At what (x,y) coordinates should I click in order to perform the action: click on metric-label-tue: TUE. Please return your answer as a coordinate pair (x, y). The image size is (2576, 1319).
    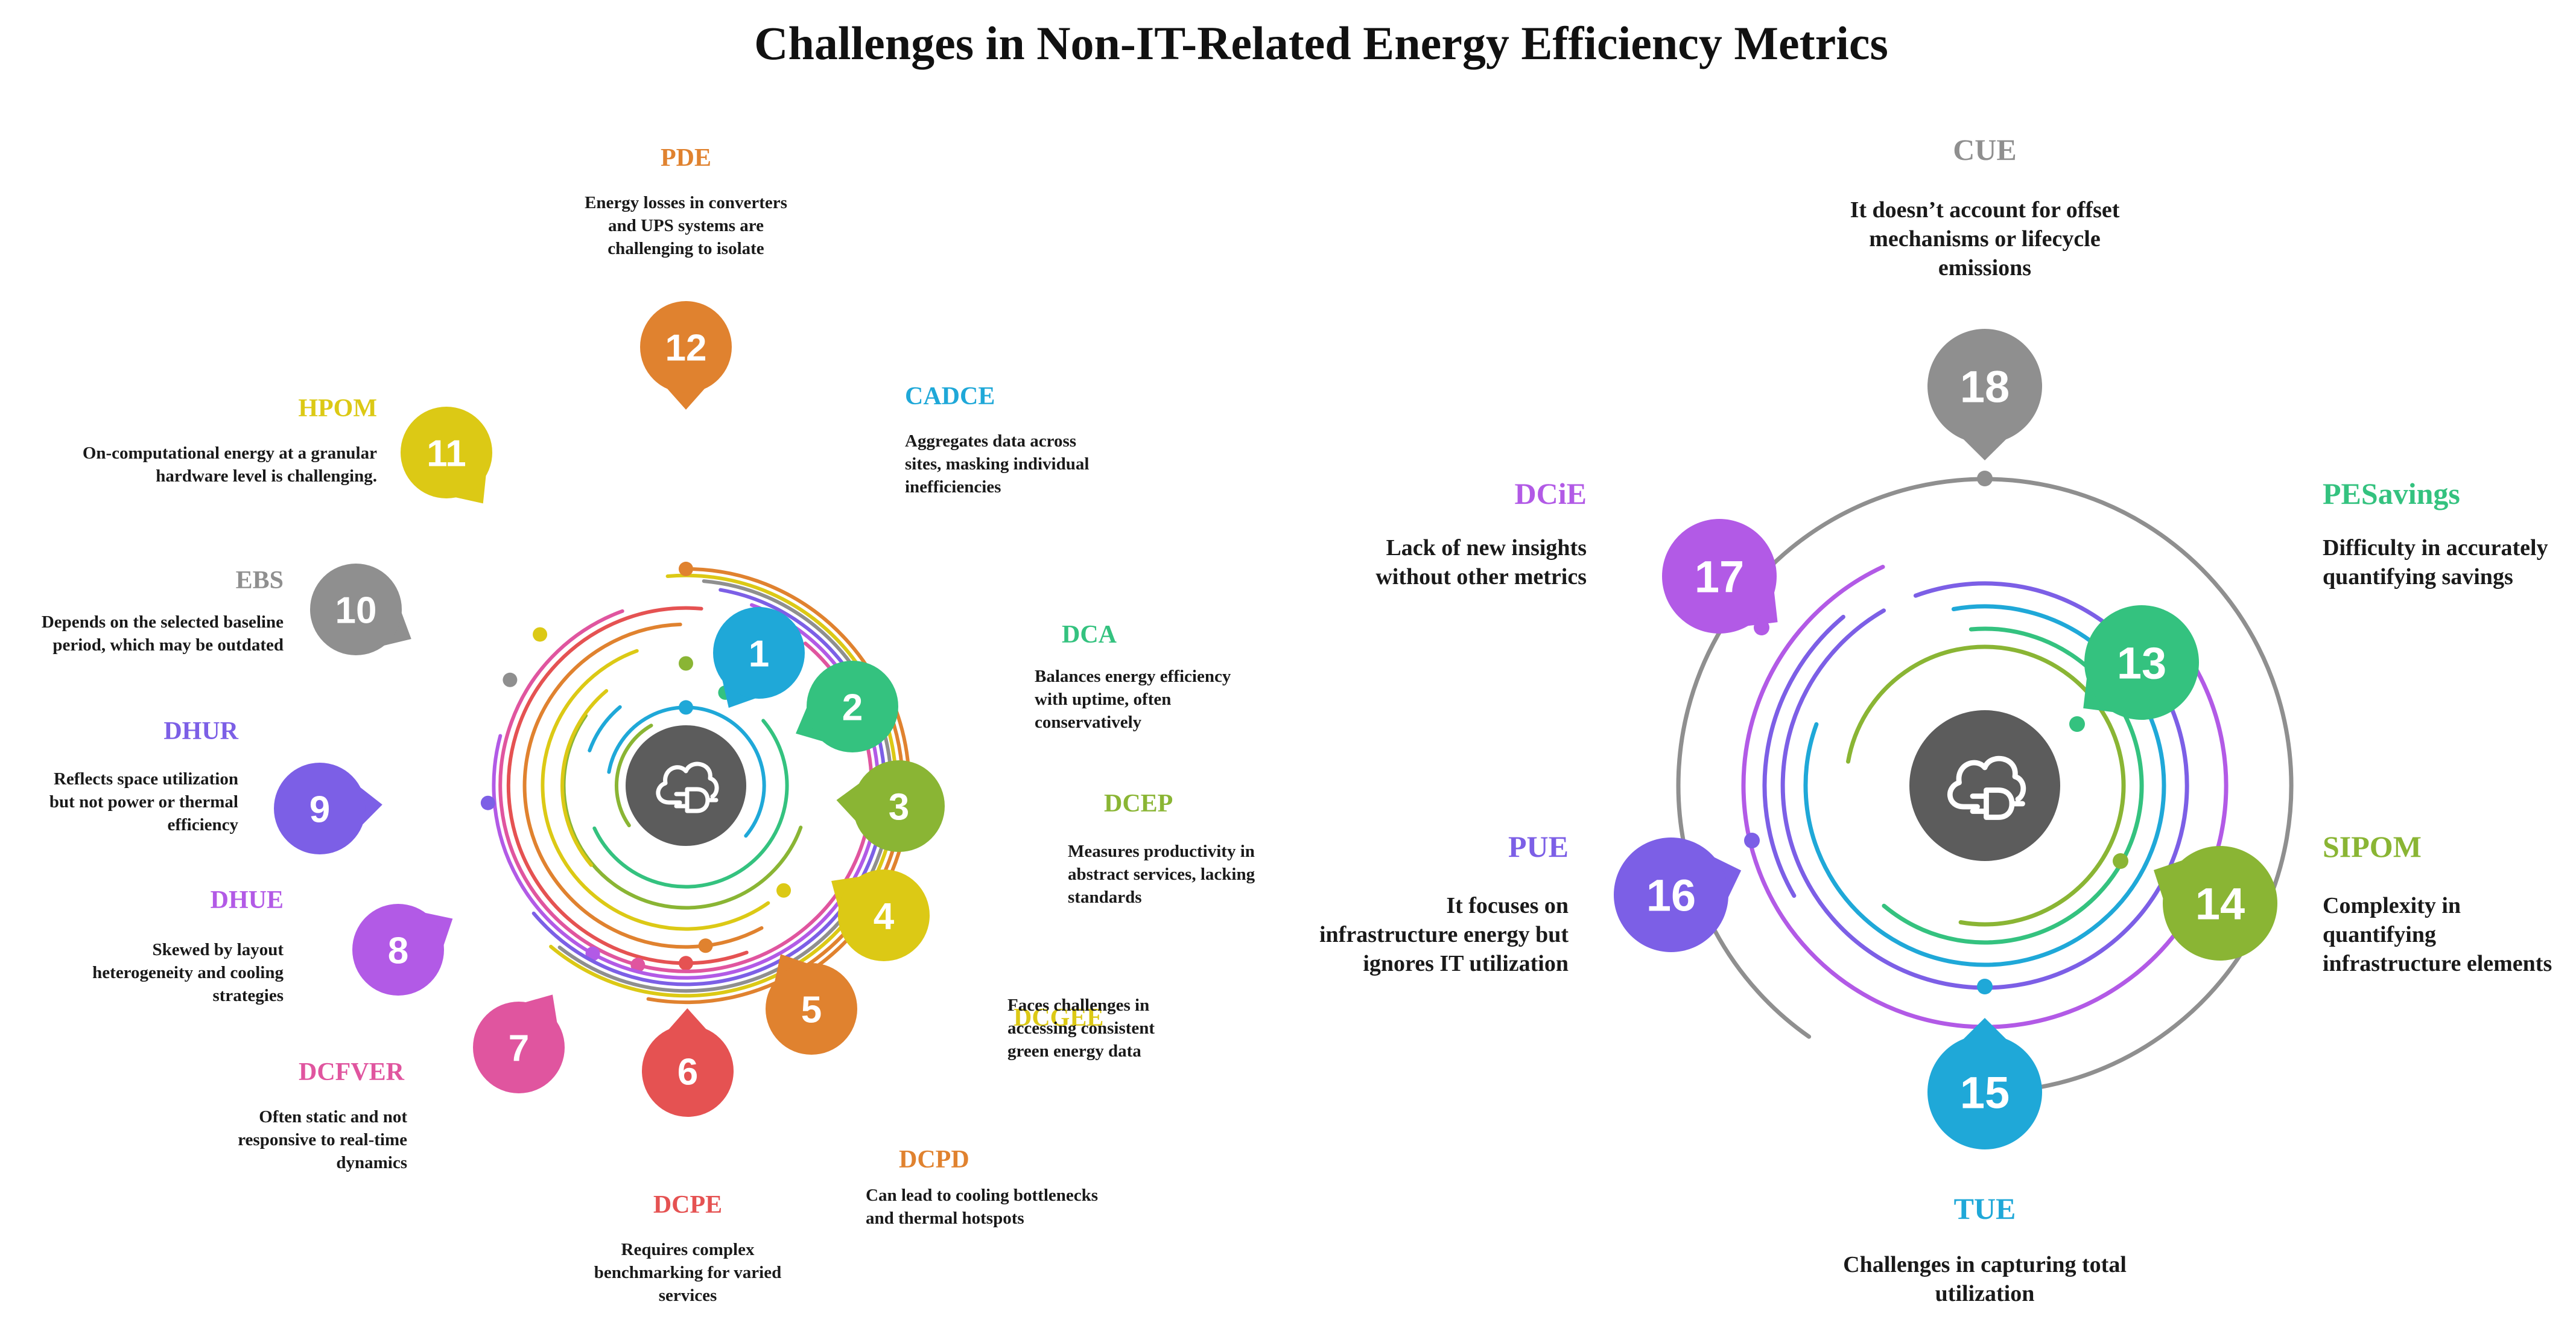
    Looking at the image, I should click on (1985, 1209).